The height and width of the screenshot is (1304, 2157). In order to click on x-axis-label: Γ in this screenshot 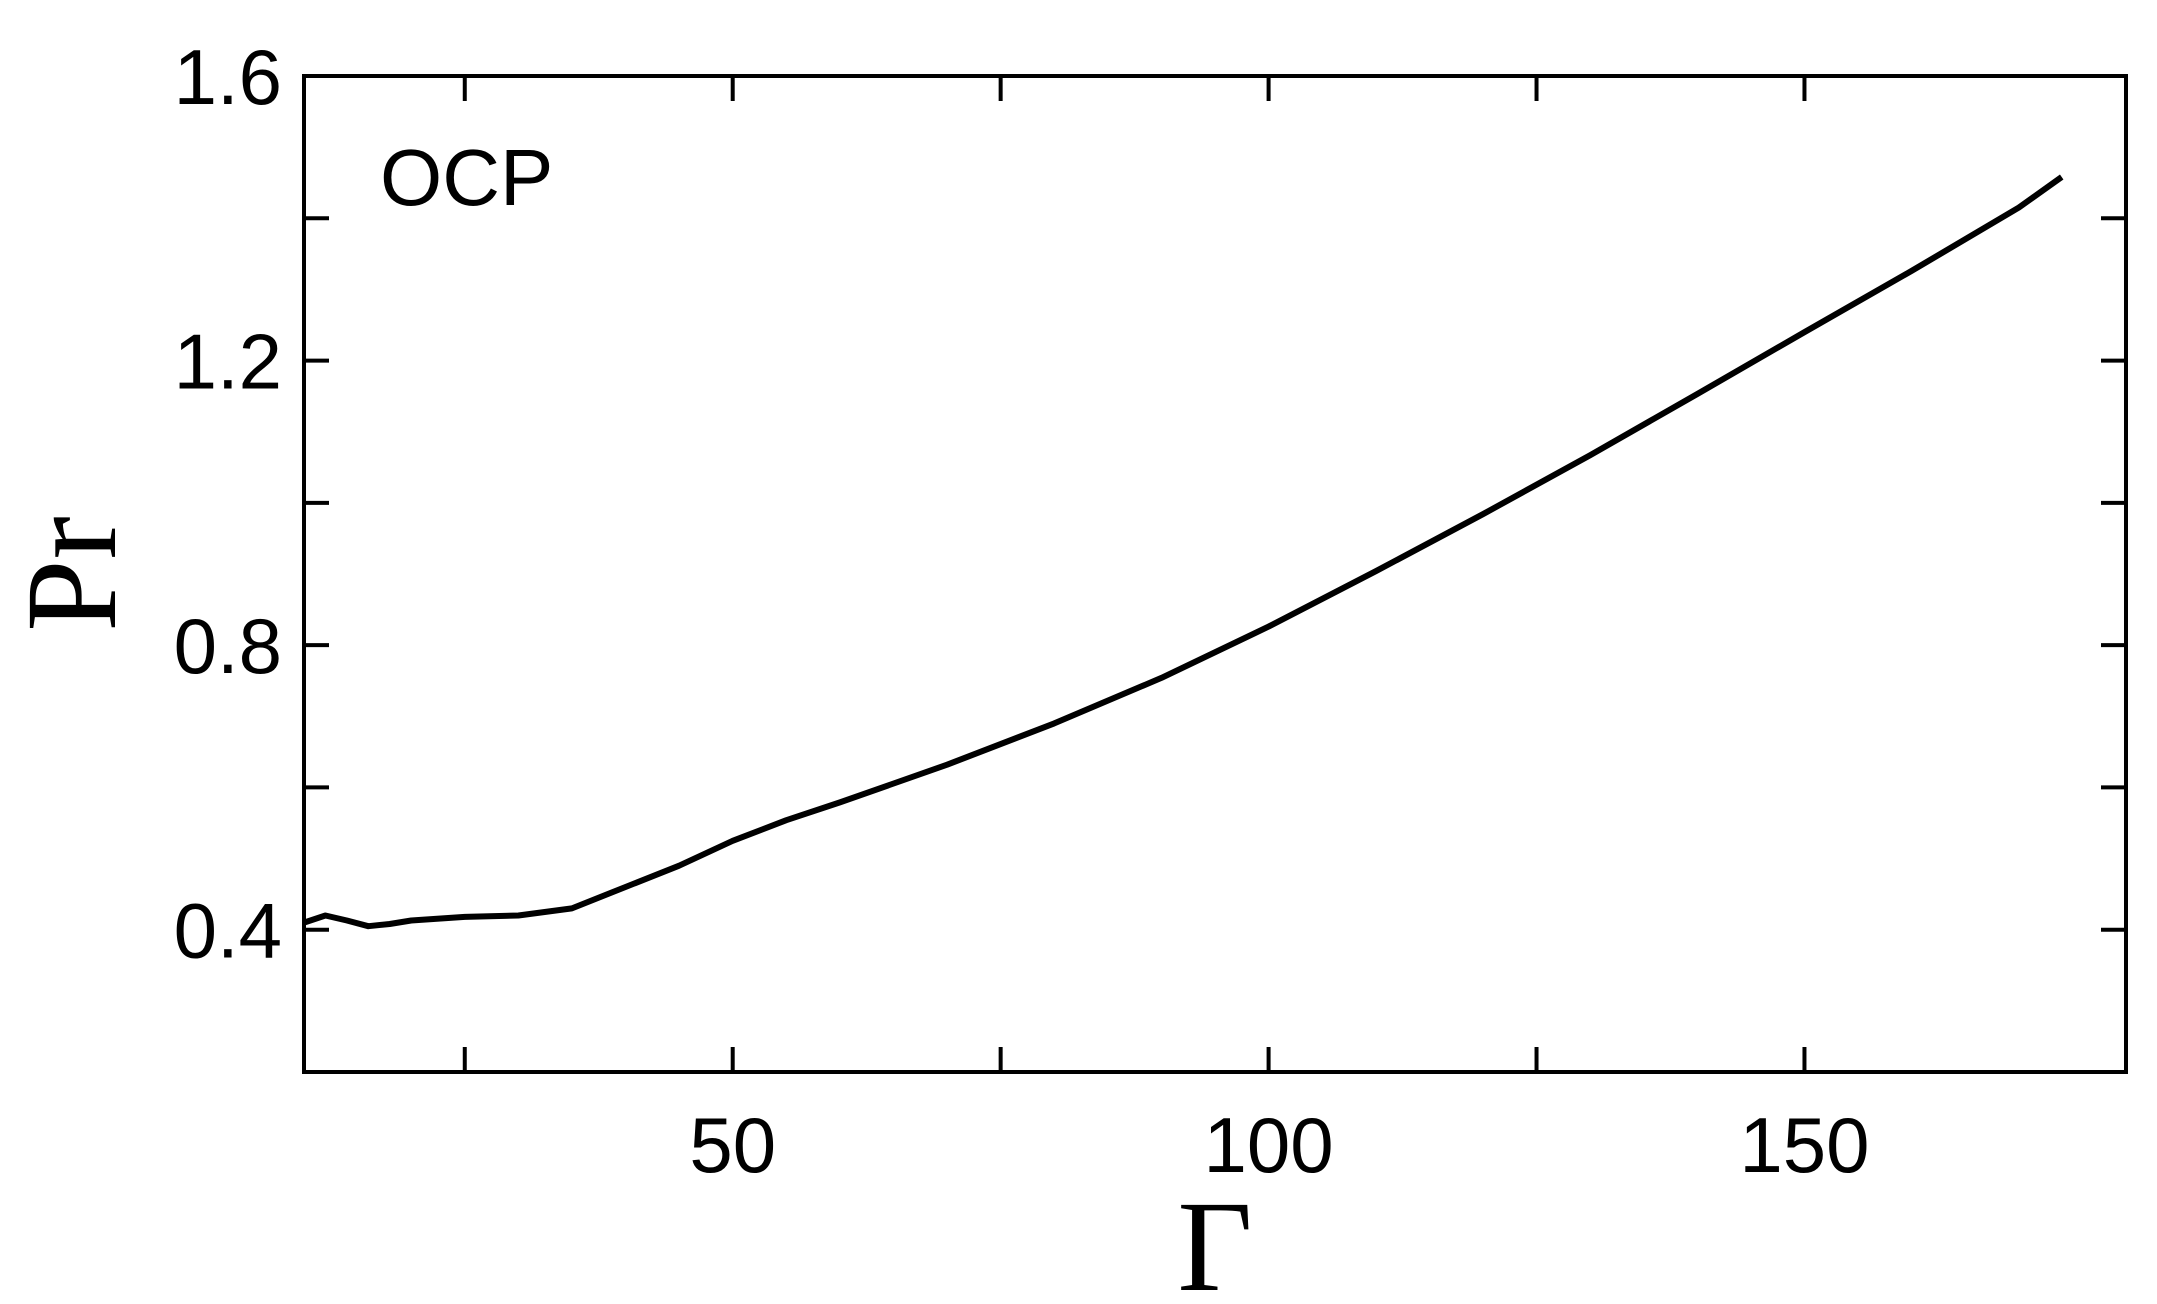, I will do `click(1214, 1239)`.